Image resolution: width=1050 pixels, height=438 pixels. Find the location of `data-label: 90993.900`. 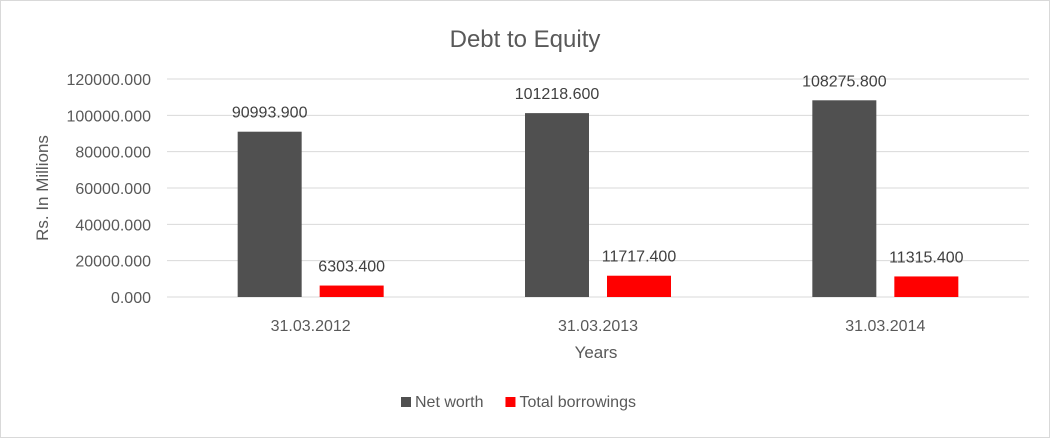

data-label: 90993.900 is located at coordinates (270, 113).